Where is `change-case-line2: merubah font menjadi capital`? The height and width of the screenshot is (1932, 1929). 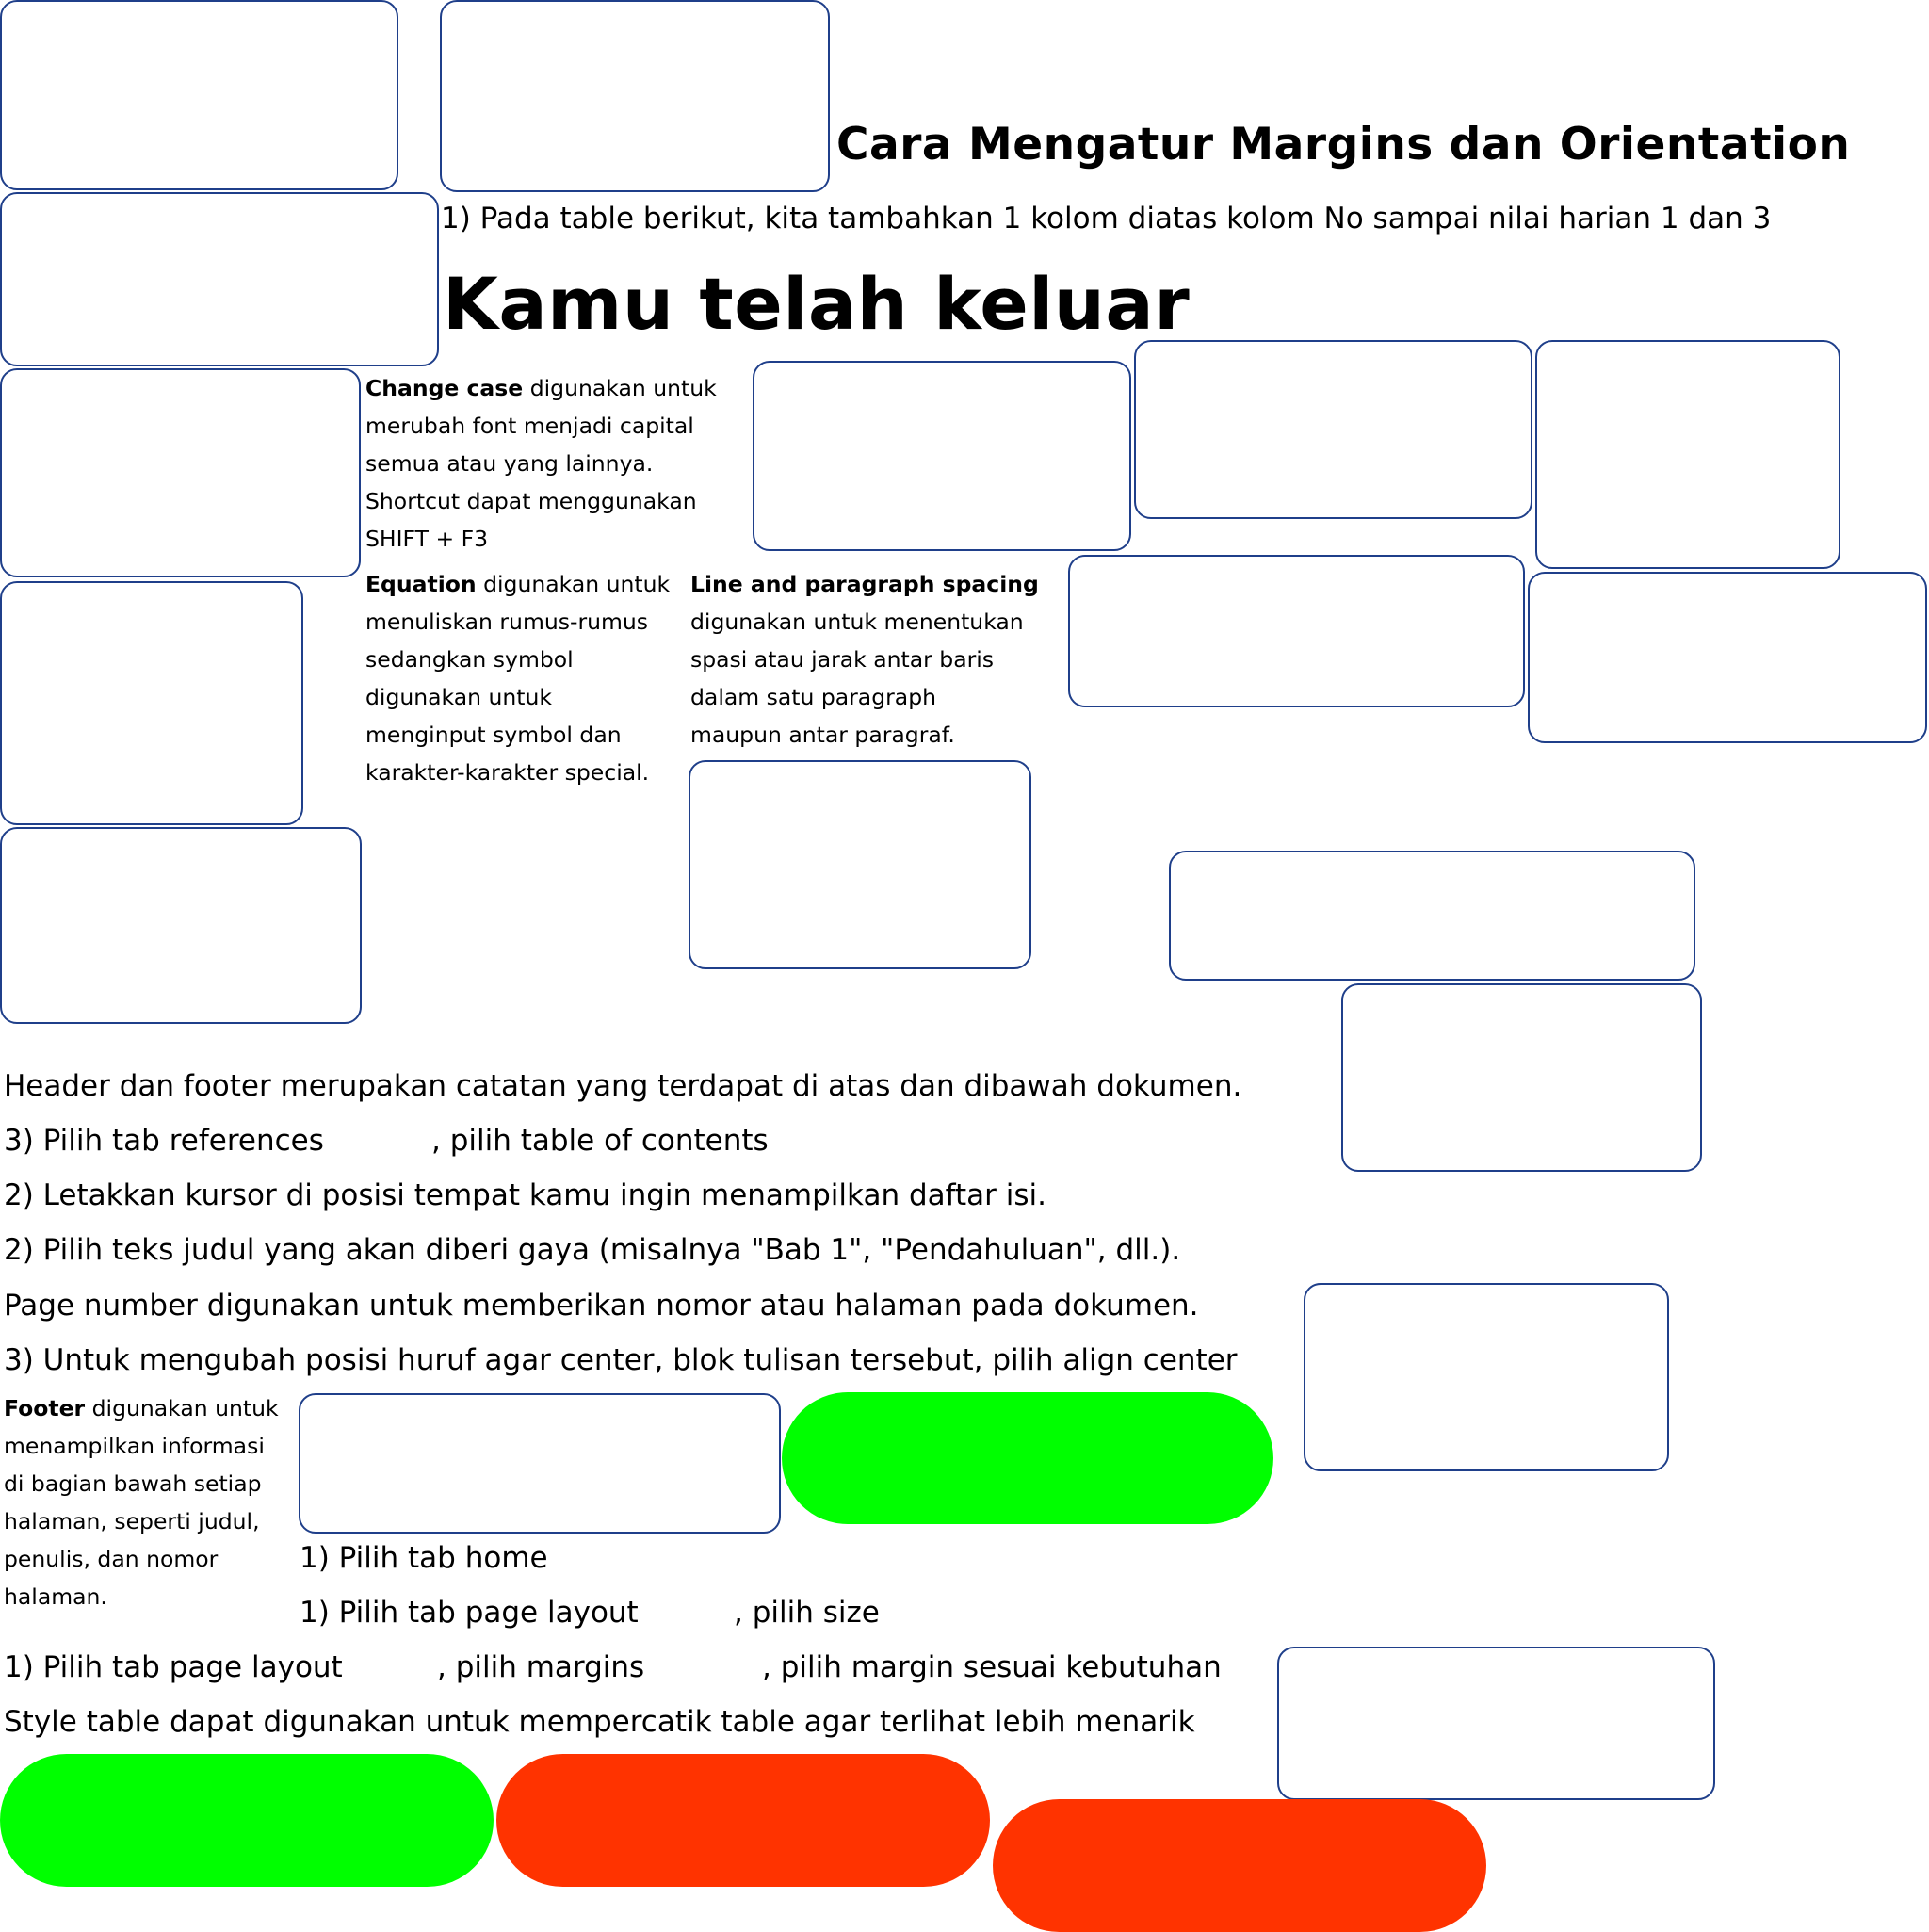 change-case-line2: merubah font menjadi capital is located at coordinates (529, 426).